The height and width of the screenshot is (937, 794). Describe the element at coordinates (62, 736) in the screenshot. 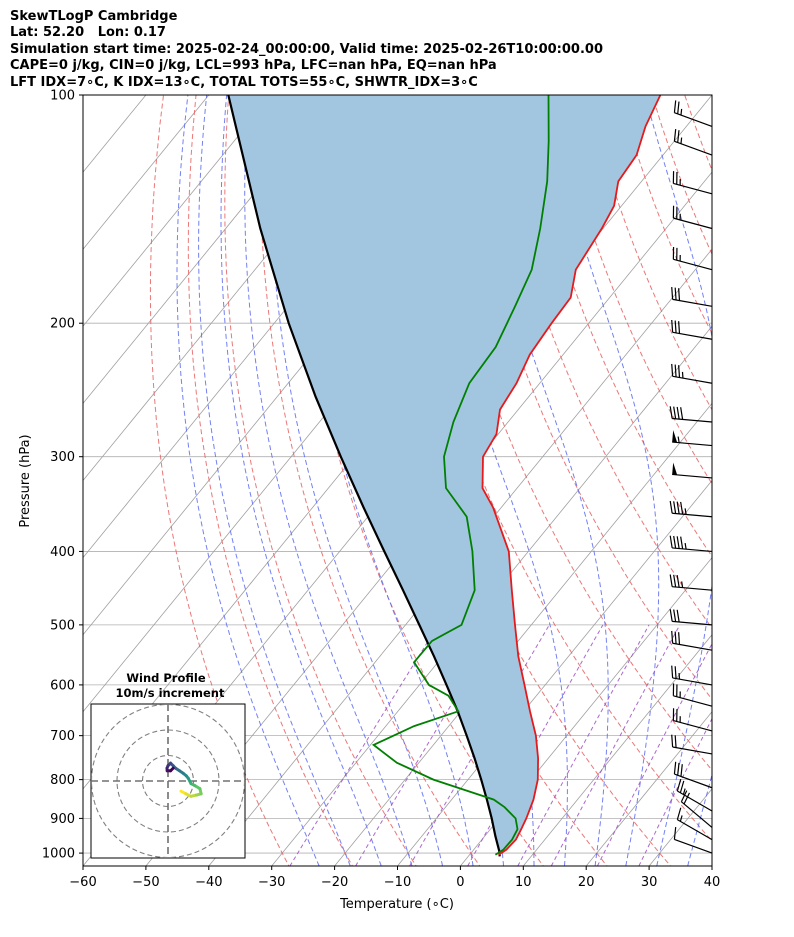

I see `y-tick-label: 700` at that location.